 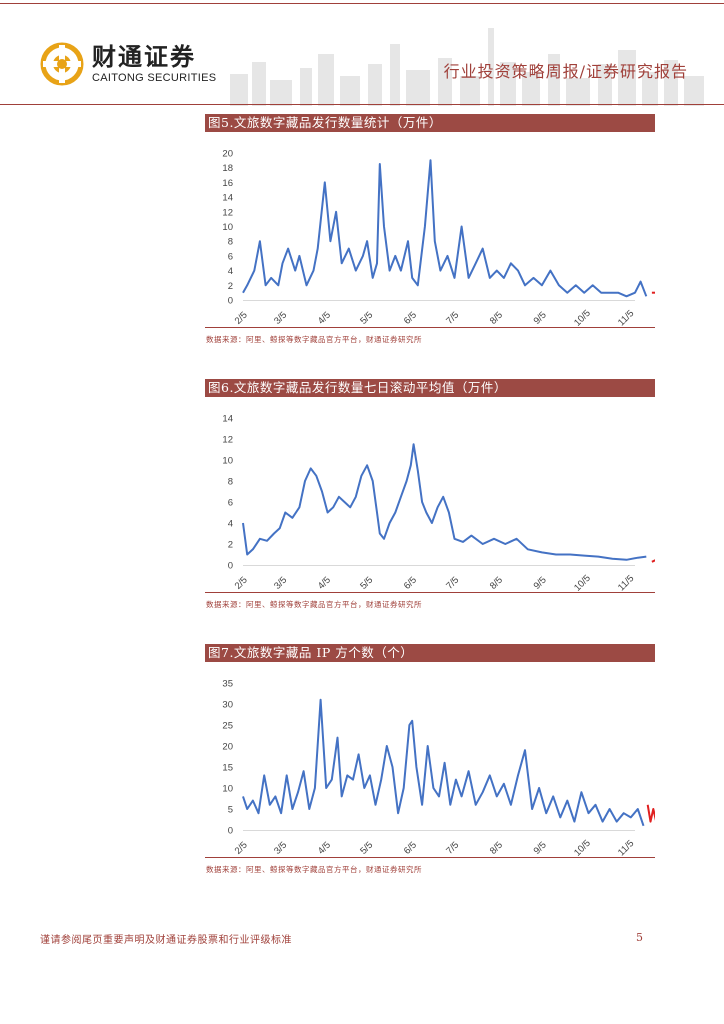 What do you see at coordinates (227, 183) in the screenshot?
I see `y-tick-label: 16` at bounding box center [227, 183].